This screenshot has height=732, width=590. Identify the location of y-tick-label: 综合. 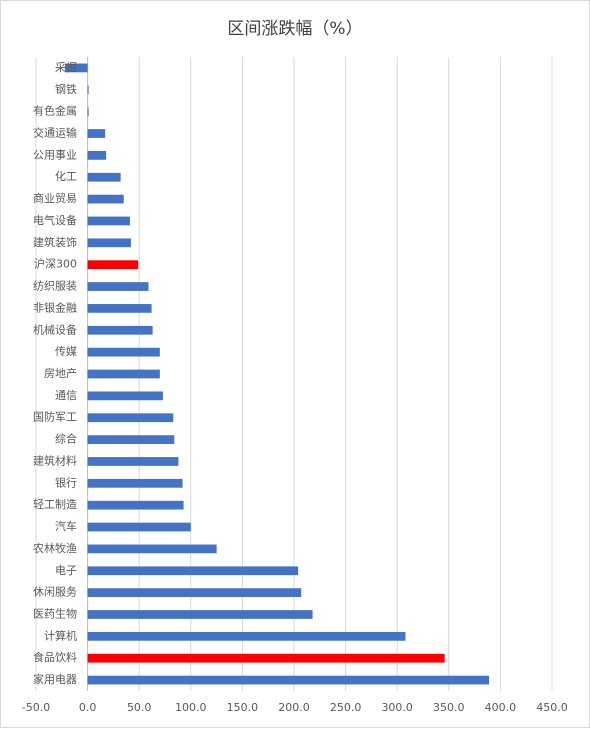
(66, 439).